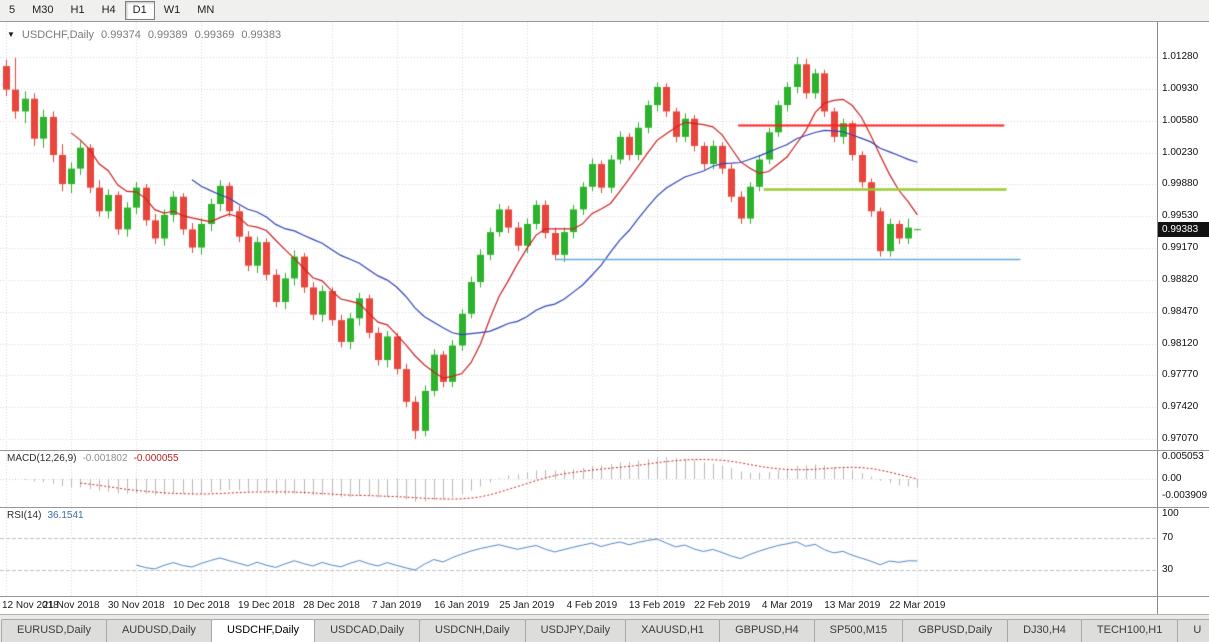 The image size is (1209, 642). I want to click on tab-dj30-h4: DJ30,H4, so click(1044, 630).